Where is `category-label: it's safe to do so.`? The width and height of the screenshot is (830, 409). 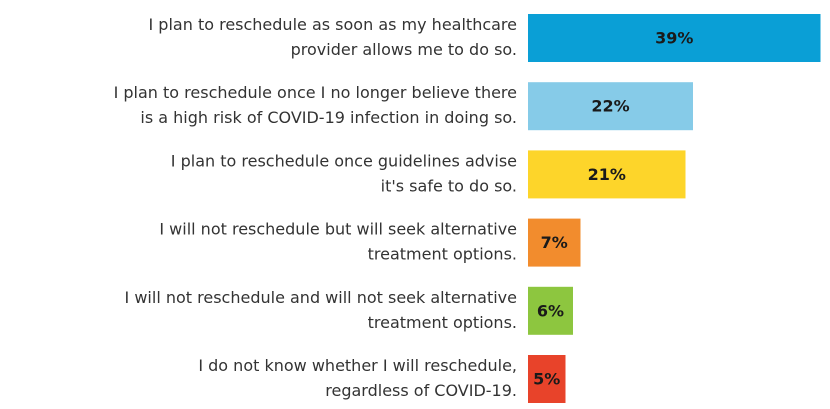 category-label: it's safe to do so. is located at coordinates (449, 185).